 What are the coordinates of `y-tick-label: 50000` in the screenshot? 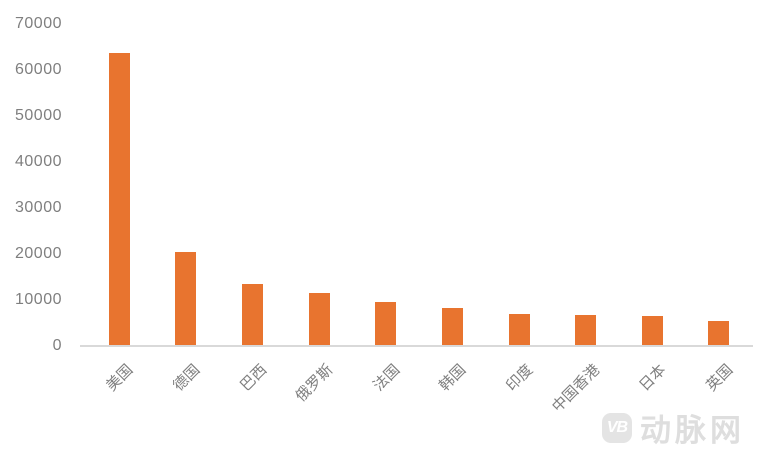 It's located at (38, 115).